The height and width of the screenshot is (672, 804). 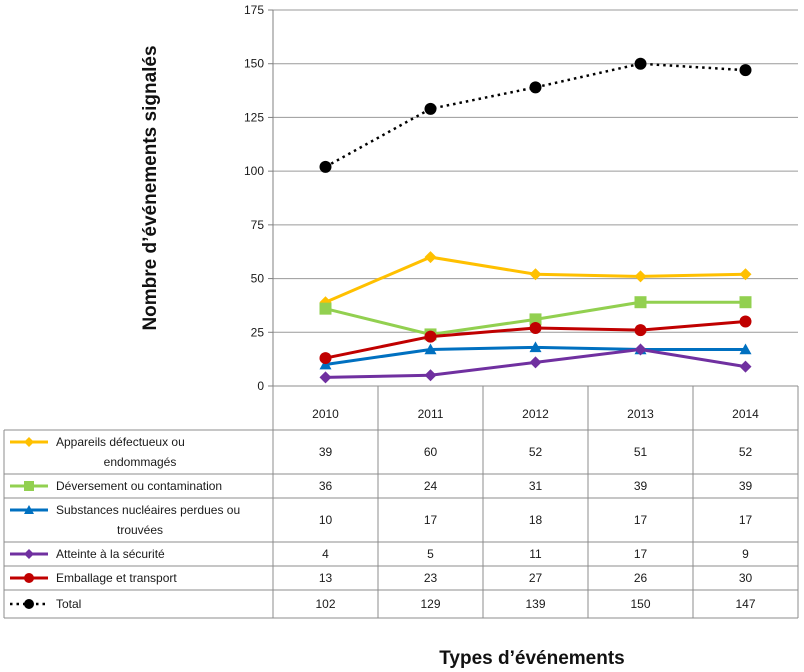 I want to click on data-cell-value: 129, so click(x=430, y=604).